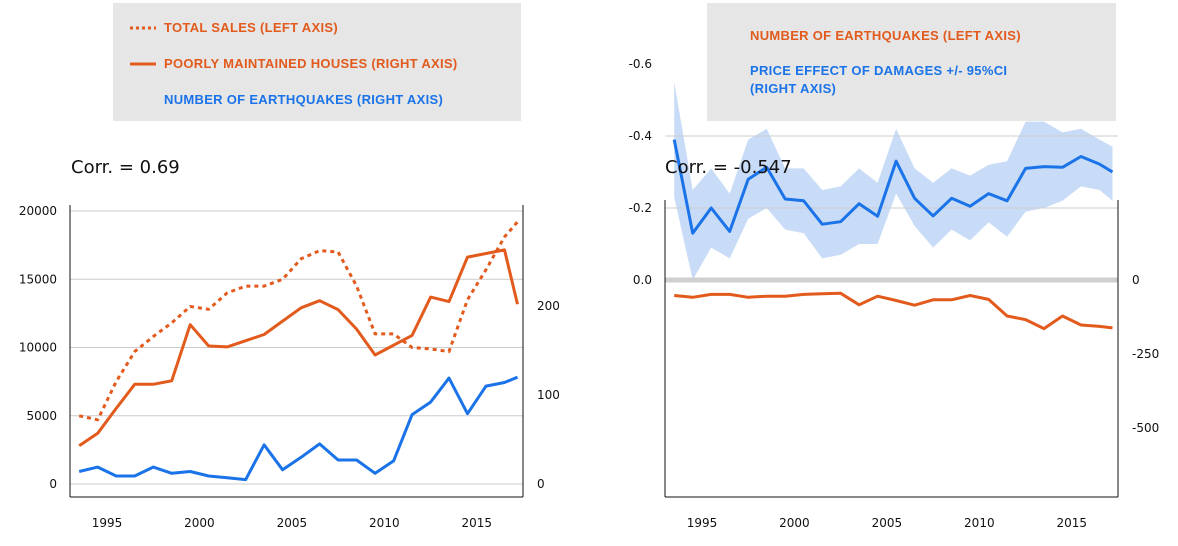 This screenshot has height=546, width=1178. Describe the element at coordinates (38, 348) in the screenshot. I see `y-tick-label: 10000` at that location.